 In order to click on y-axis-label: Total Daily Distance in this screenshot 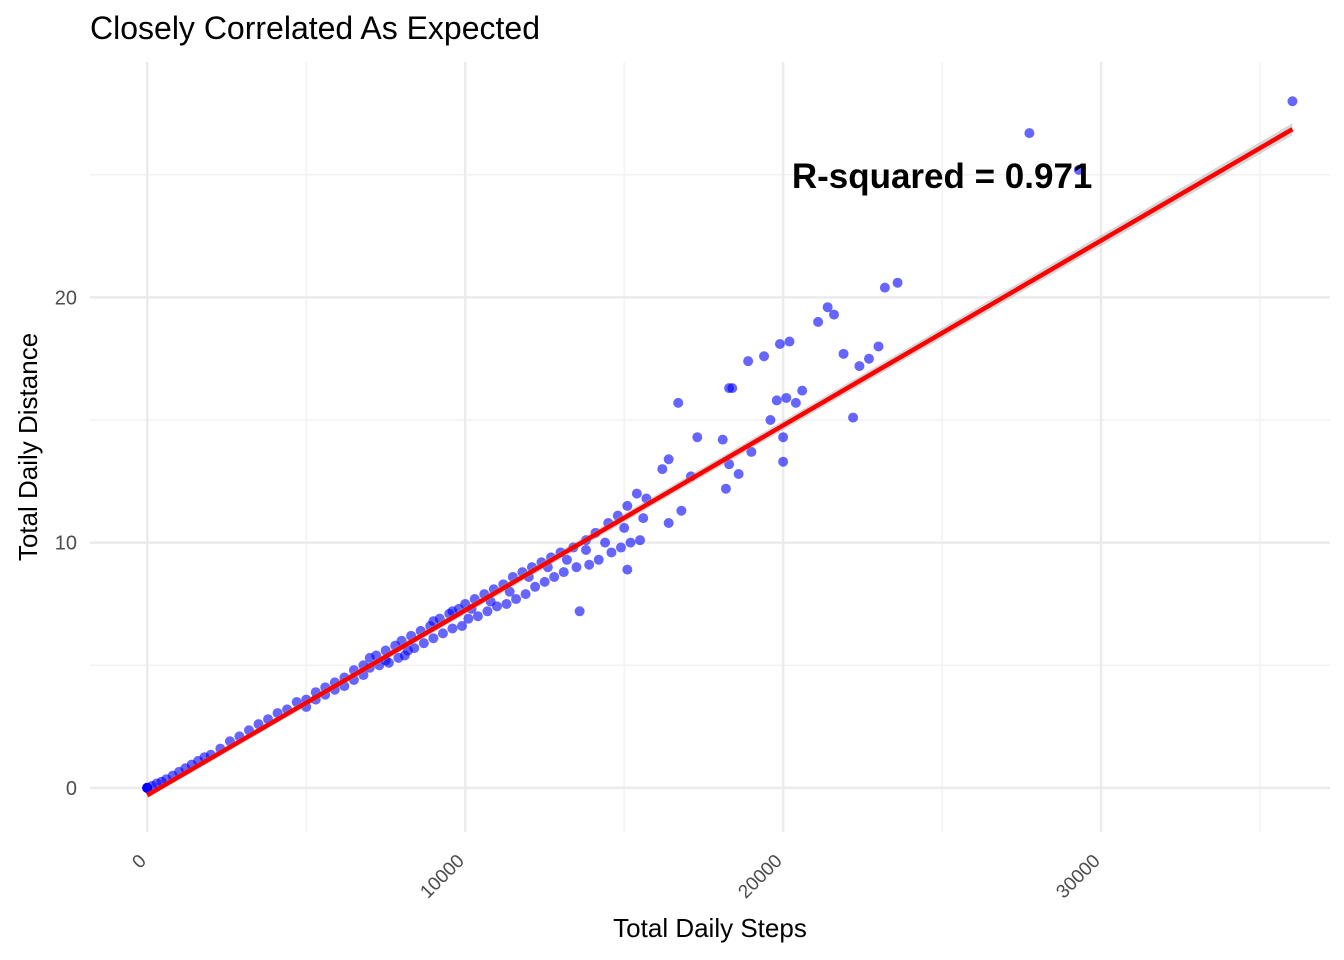, I will do `click(28, 447)`.